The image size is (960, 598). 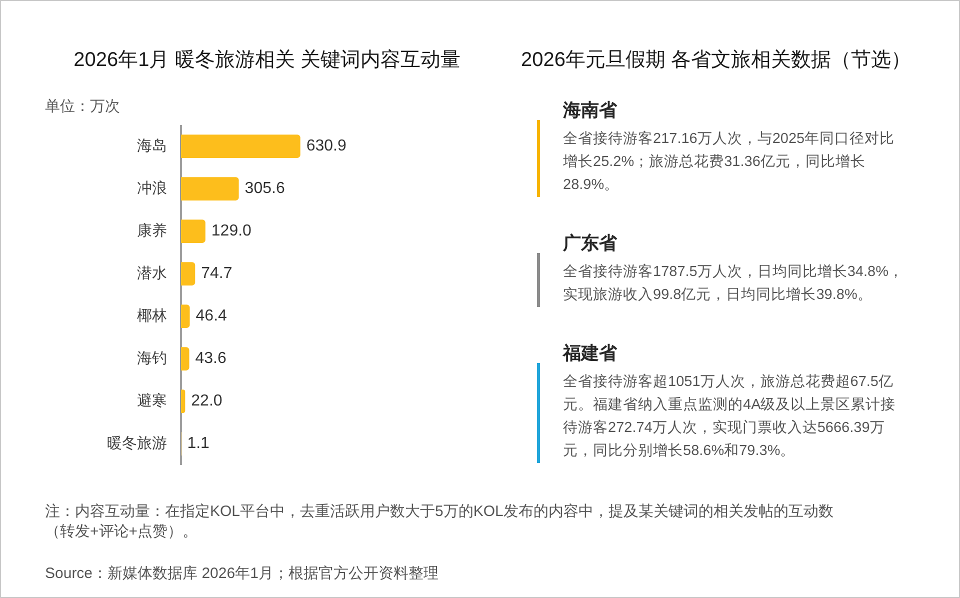 What do you see at coordinates (590, 353) in the screenshot?
I see `text: 福建省` at bounding box center [590, 353].